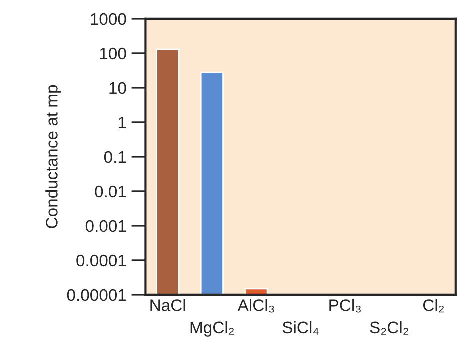  I want to click on x-tick-label: AlCl₃, so click(256, 306).